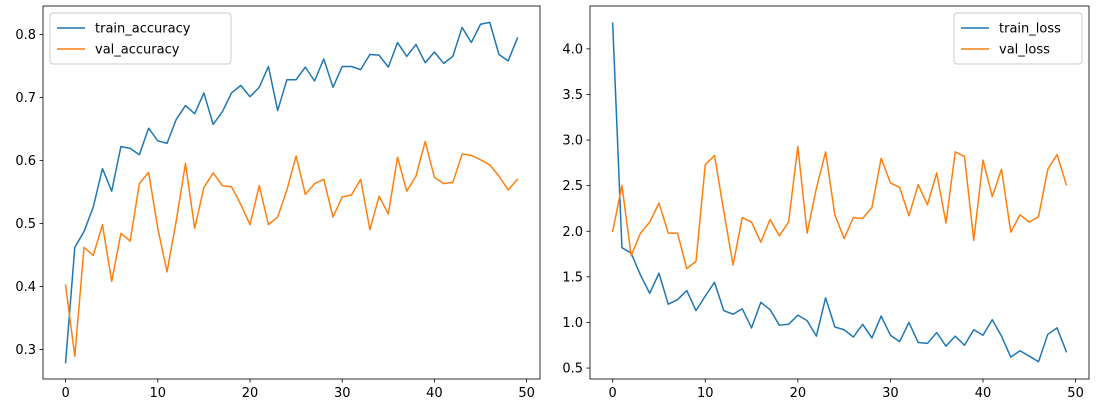  Describe the element at coordinates (839, 207) in the screenshot. I see `series-line-val-loss` at that location.